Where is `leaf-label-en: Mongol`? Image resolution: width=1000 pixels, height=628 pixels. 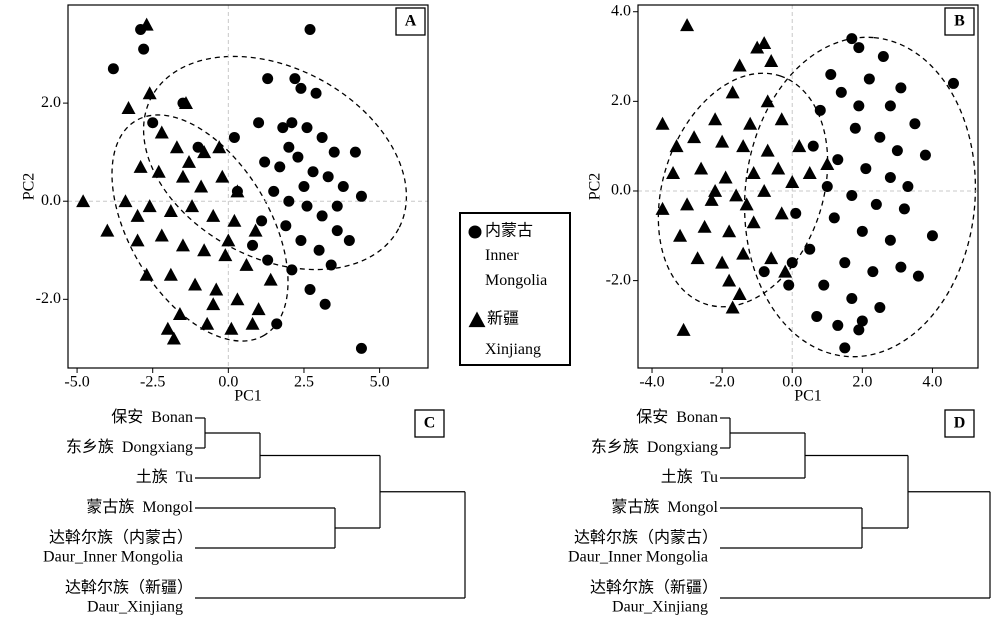 leaf-label-en: Mongol is located at coordinates (692, 507).